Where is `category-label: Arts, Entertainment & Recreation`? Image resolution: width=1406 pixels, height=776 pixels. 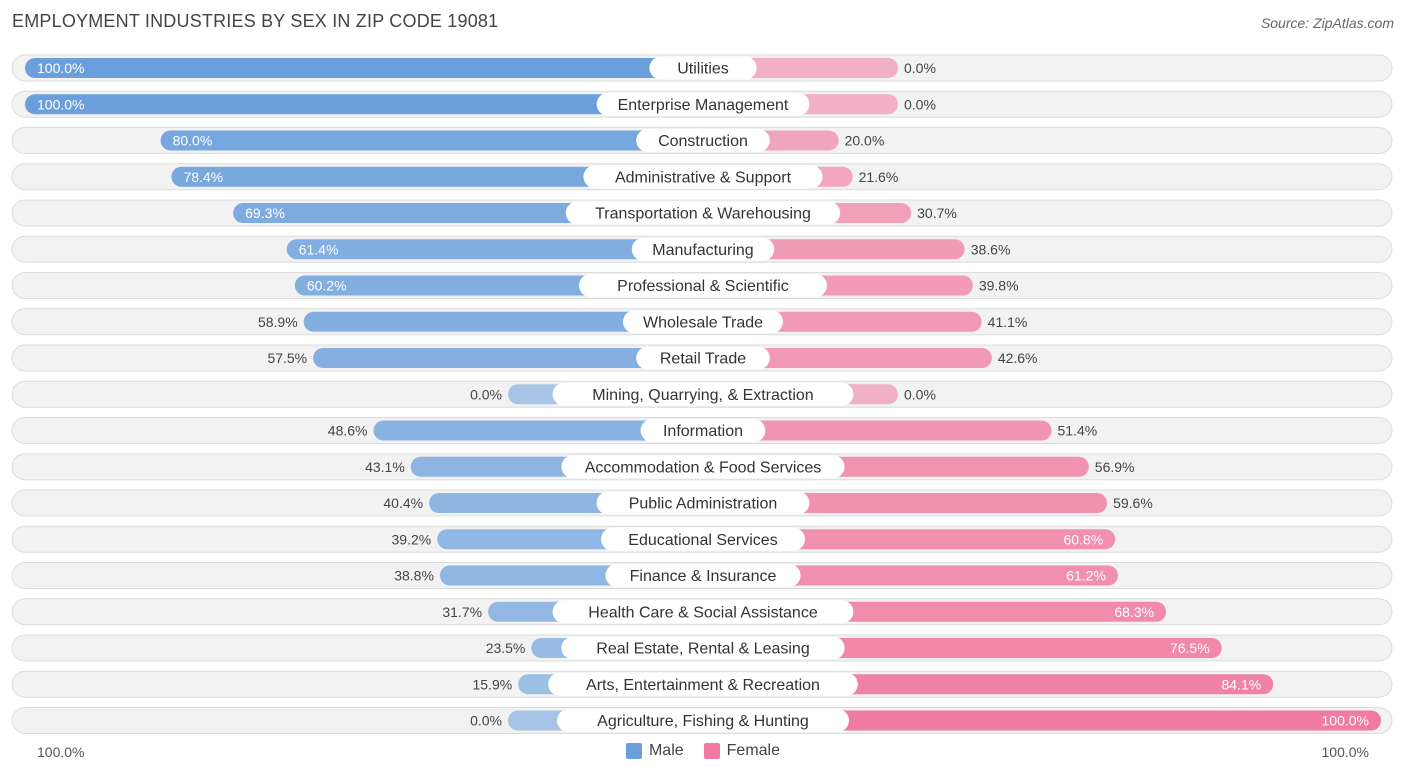 category-label: Arts, Entertainment & Recreation is located at coordinates (703, 685).